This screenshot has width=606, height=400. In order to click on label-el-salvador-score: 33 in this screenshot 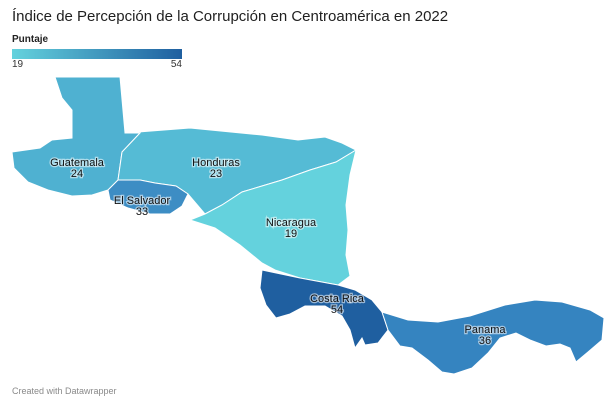, I will do `click(142, 212)`.